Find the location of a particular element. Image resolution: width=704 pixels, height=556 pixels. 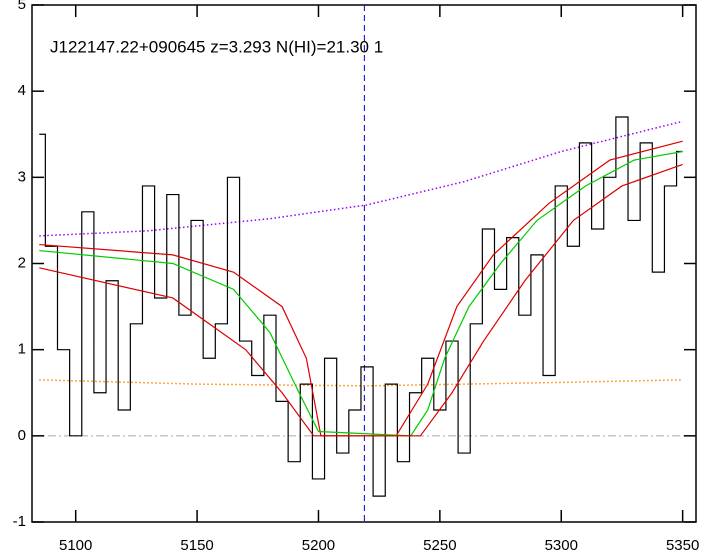

x-tick-label: 5100 is located at coordinates (75, 545).